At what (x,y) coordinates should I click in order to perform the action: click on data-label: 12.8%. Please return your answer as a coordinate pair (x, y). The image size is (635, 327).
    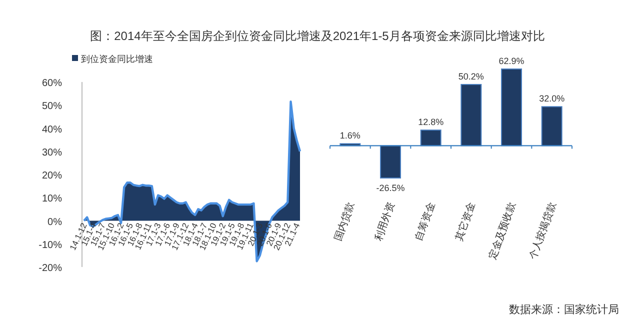
    Looking at the image, I should click on (431, 122).